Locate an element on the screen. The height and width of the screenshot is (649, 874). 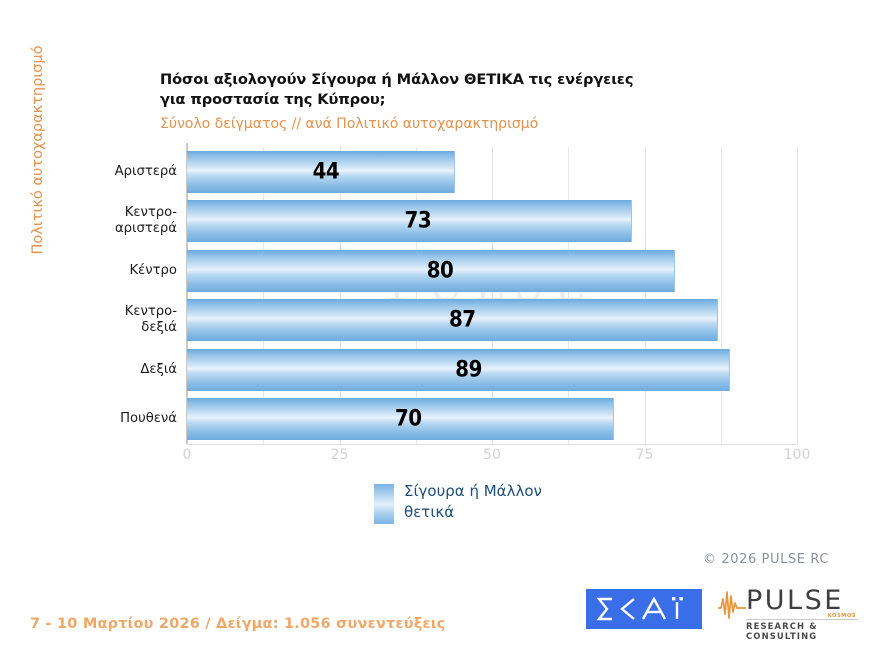
y-axis-category-label: Κεντρο-δεξιά is located at coordinates (127, 320).